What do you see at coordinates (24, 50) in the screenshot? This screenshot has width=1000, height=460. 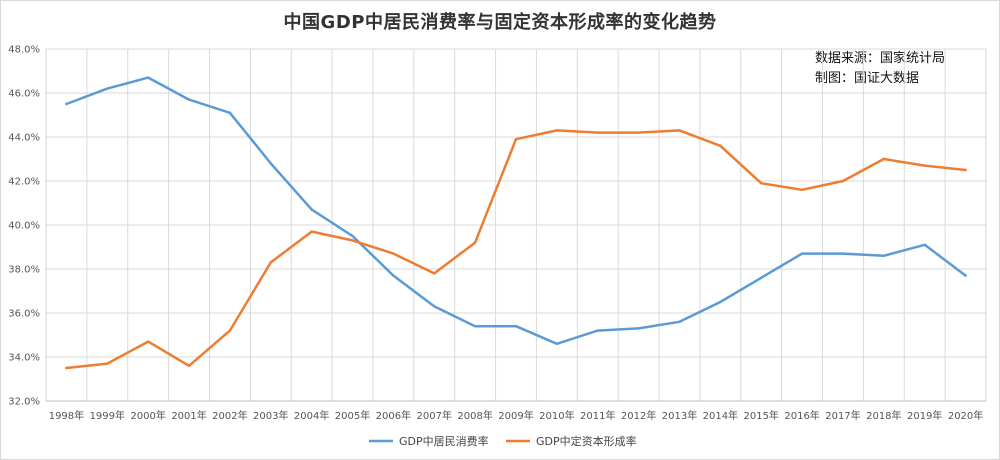 I see `y-tick-label: 48.0%` at bounding box center [24, 50].